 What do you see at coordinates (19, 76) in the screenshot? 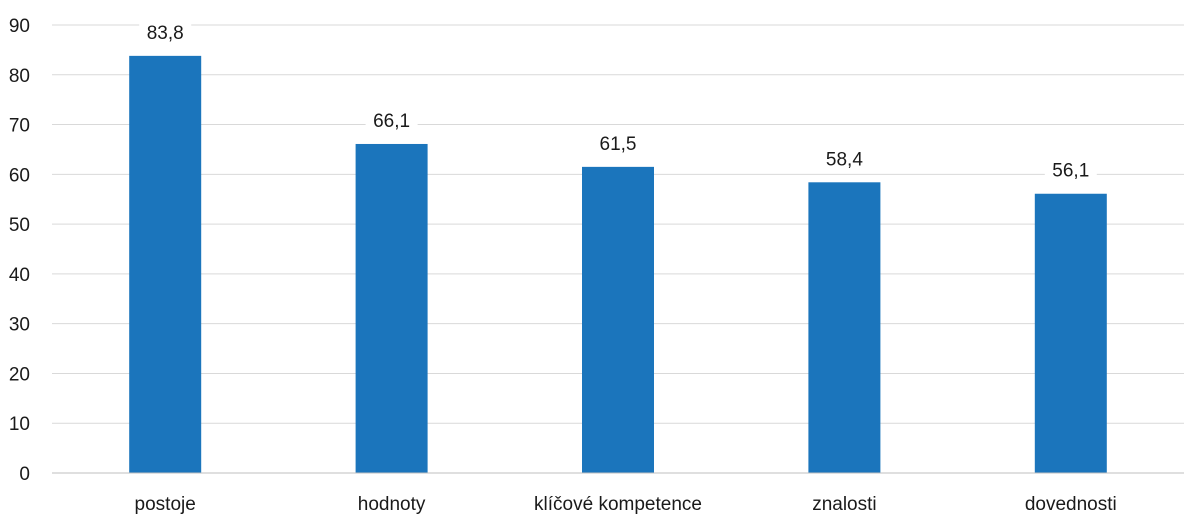
I see `y-tick-label: 80` at bounding box center [19, 76].